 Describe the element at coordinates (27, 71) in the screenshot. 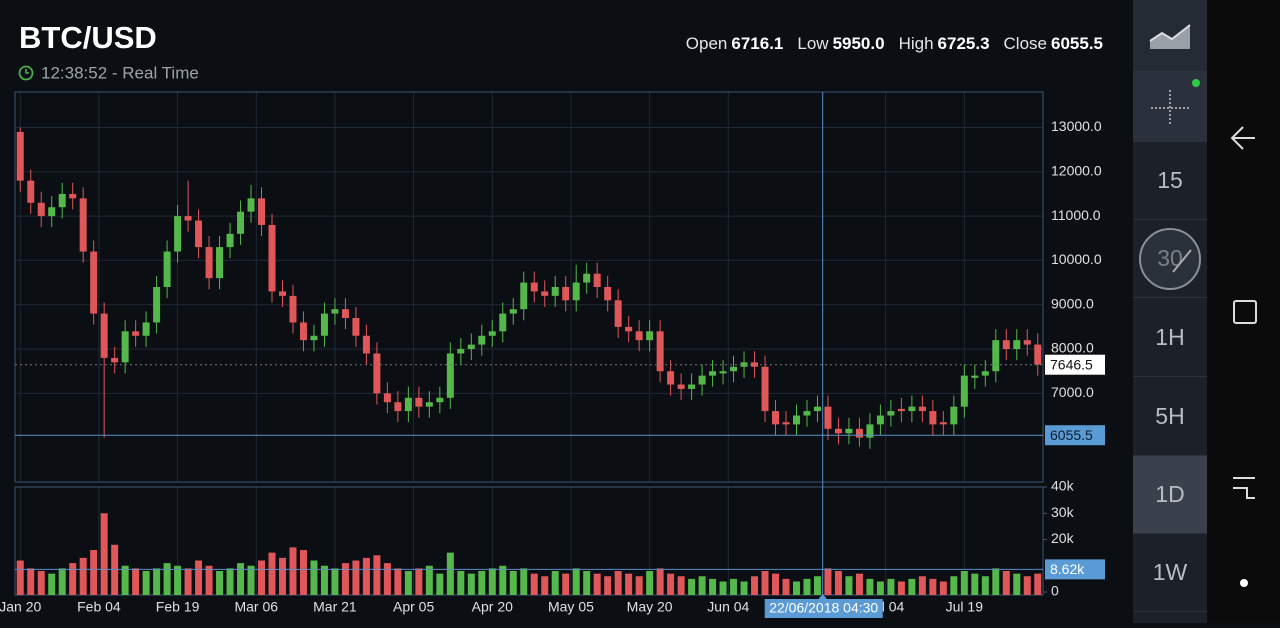

I see `clock-hands` at that location.